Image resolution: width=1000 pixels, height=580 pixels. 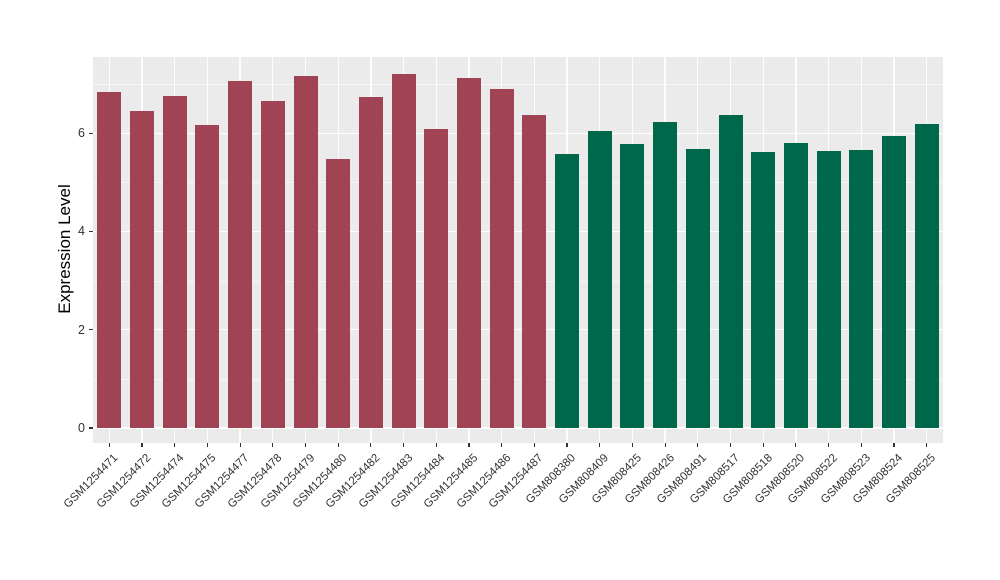 I want to click on bar-GSM1254483, so click(x=403, y=250).